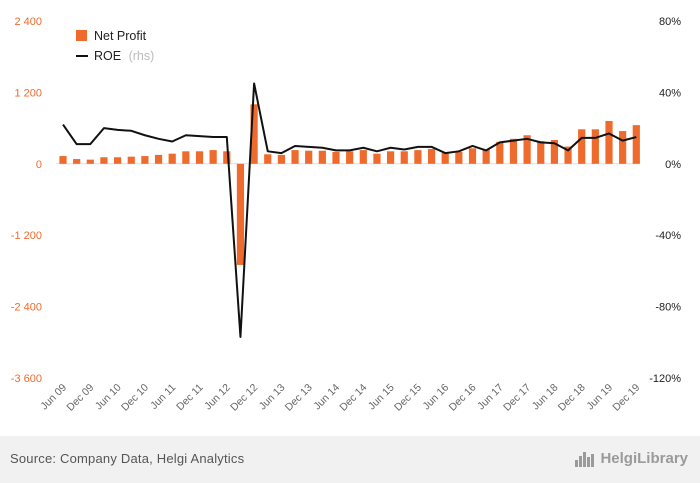  Describe the element at coordinates (670, 93) in the screenshot. I see `right-tick-label: 40%` at that location.